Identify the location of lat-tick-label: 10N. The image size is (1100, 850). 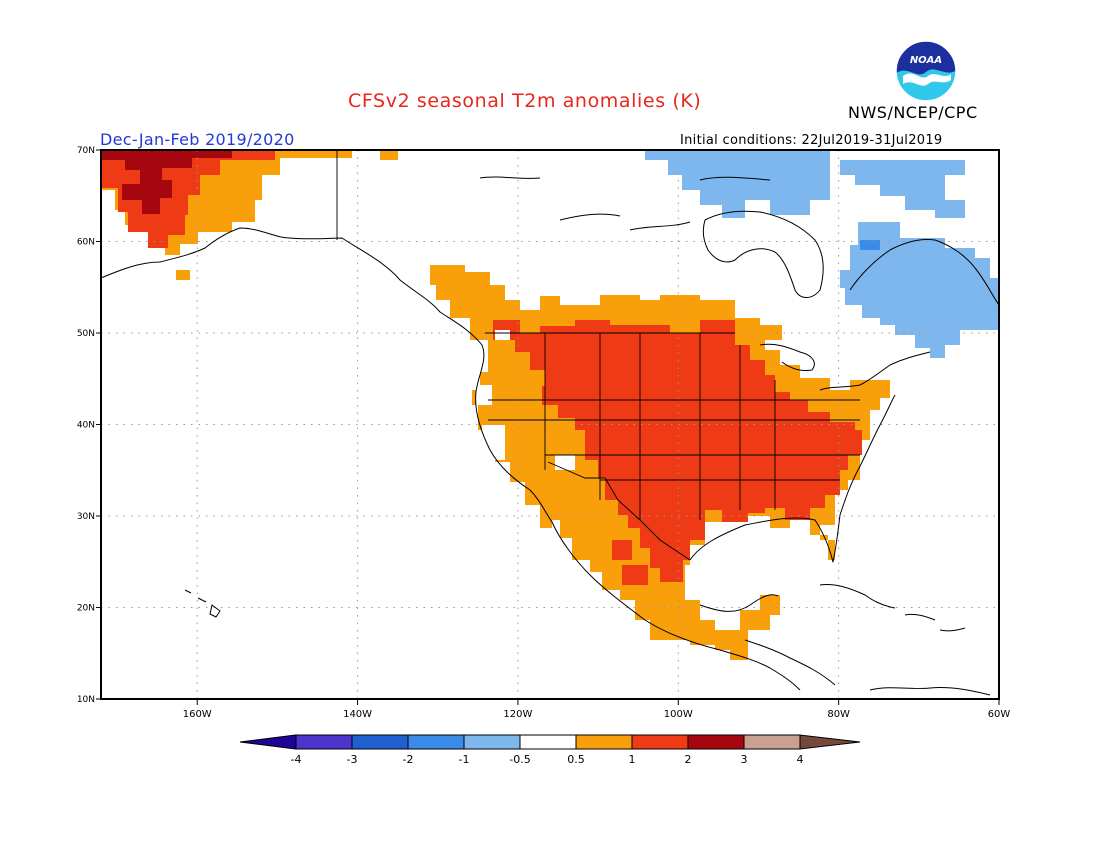
(86, 700).